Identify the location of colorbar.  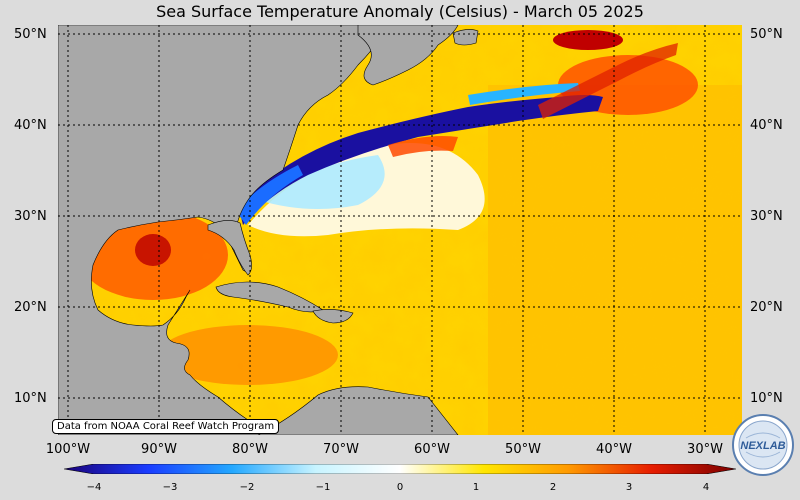
(400, 469).